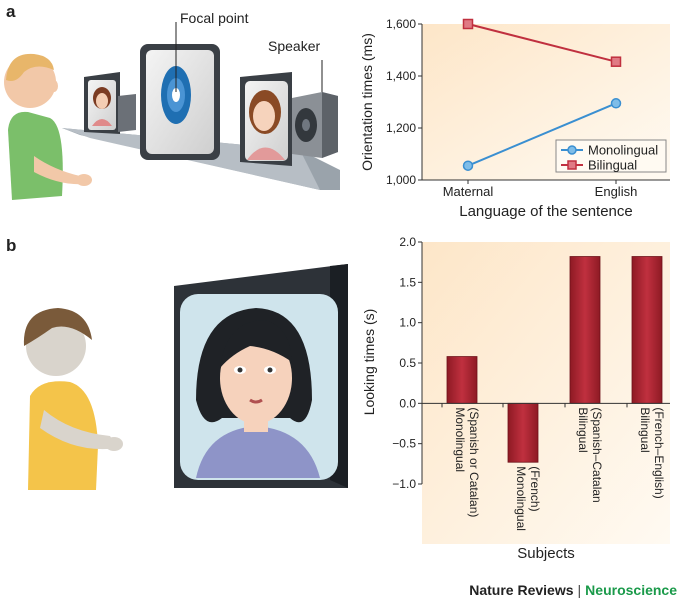 The image size is (685, 604). What do you see at coordinates (294, 46) in the screenshot?
I see `speaker-label: Speaker` at bounding box center [294, 46].